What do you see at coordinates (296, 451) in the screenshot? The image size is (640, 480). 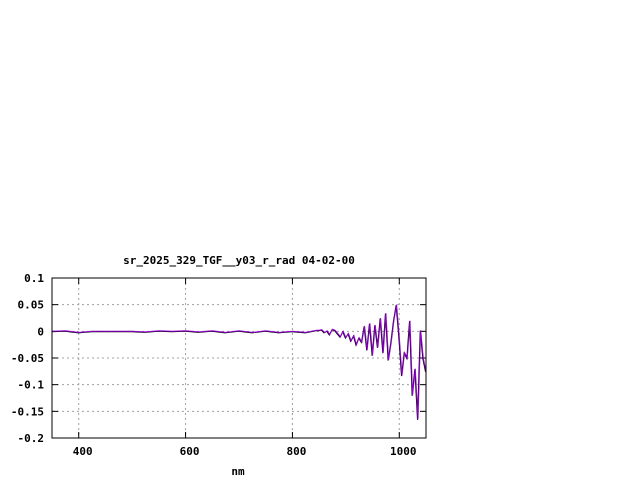 I see `x-tick-label: 800` at bounding box center [296, 451].